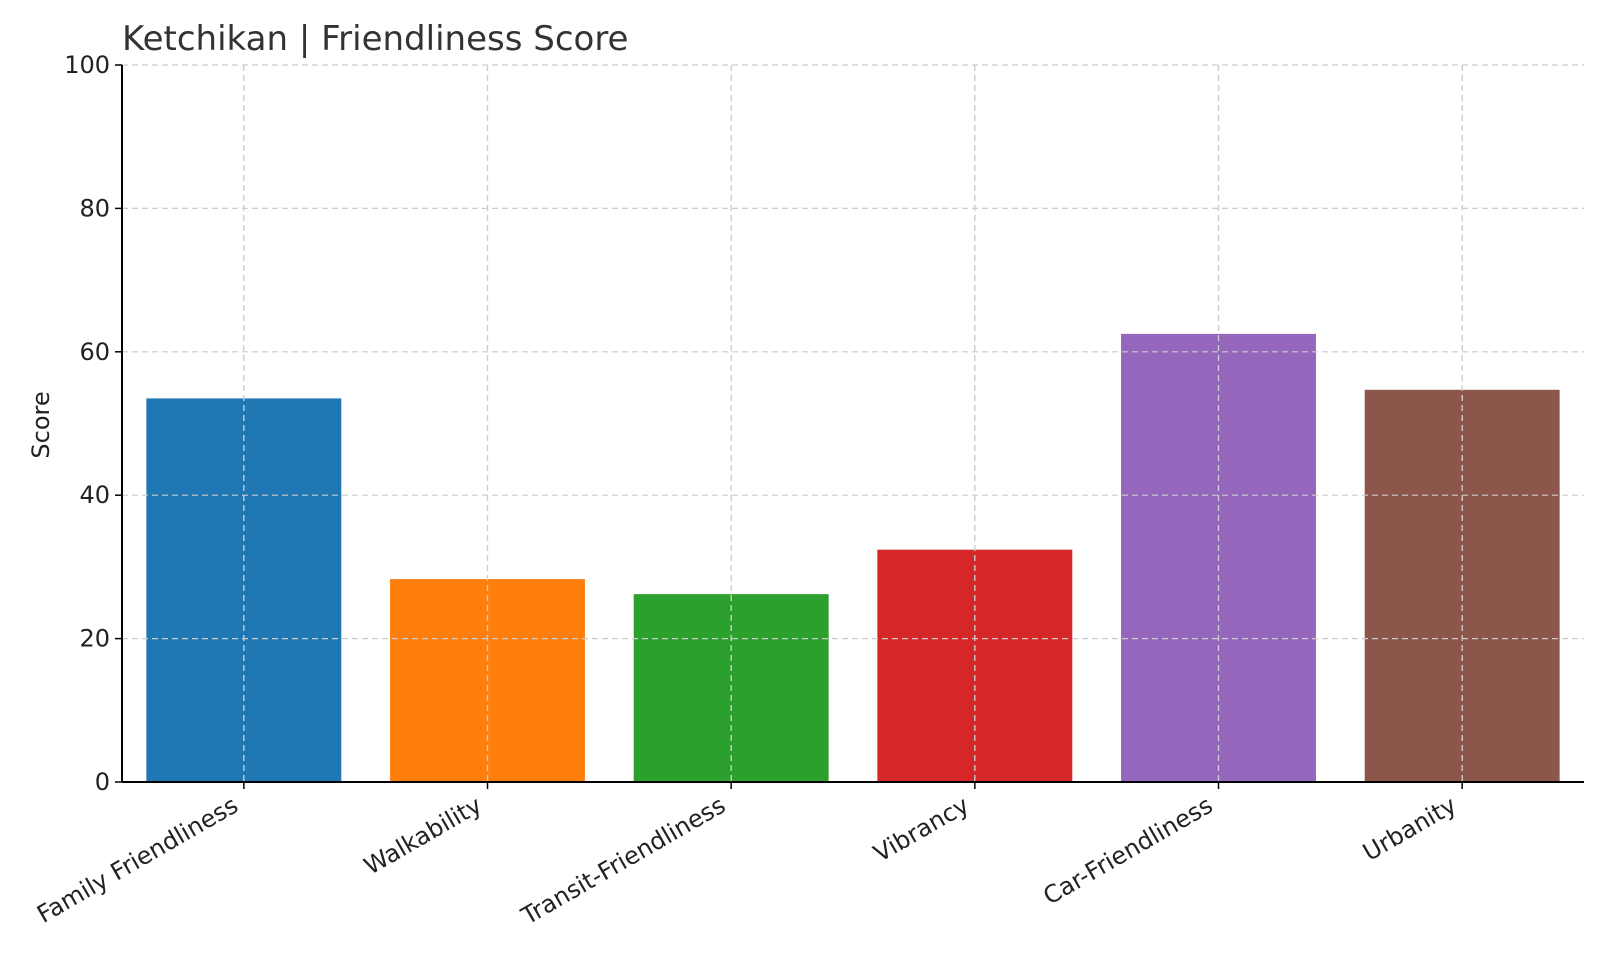 This screenshot has height=960, width=1600. What do you see at coordinates (375, 39) in the screenshot?
I see `chart-title: Ketchikan | Friendliness Score` at bounding box center [375, 39].